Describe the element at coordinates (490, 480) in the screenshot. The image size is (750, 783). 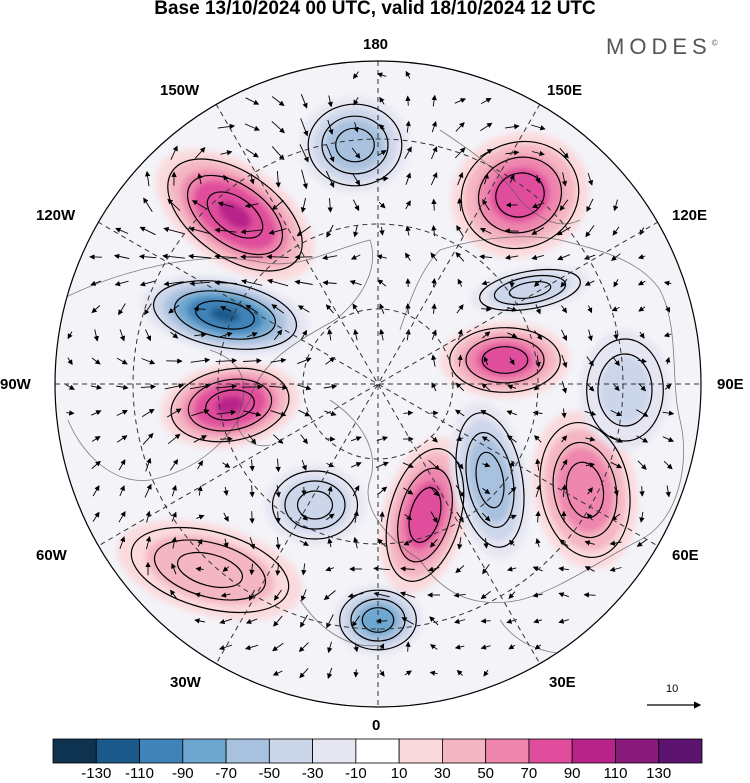
I see `ural-low-contour` at that location.